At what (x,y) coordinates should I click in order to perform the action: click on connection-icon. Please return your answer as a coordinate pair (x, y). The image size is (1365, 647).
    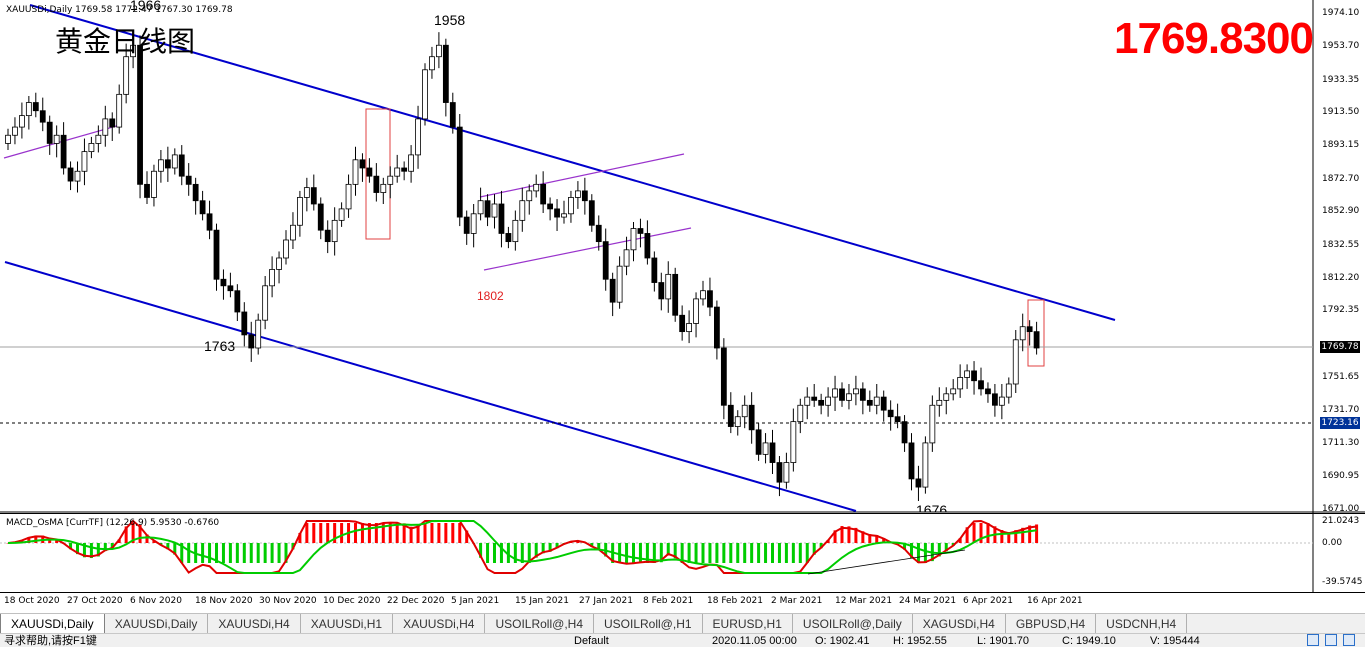
    Looking at the image, I should click on (1313, 640).